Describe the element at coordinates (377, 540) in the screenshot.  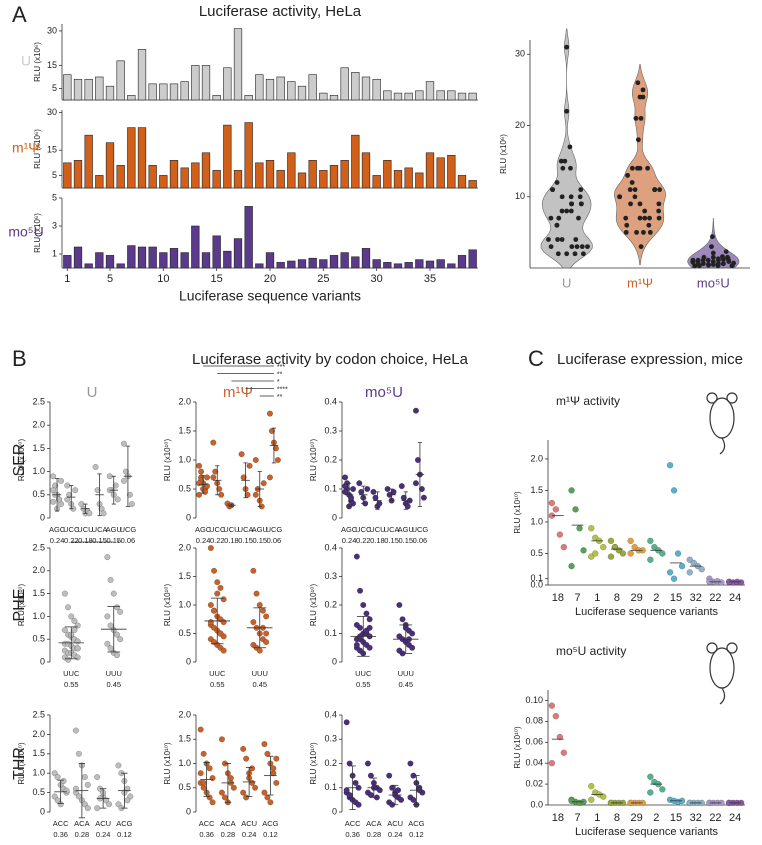
I see `x-tick-sublabel: 0.18` at that location.